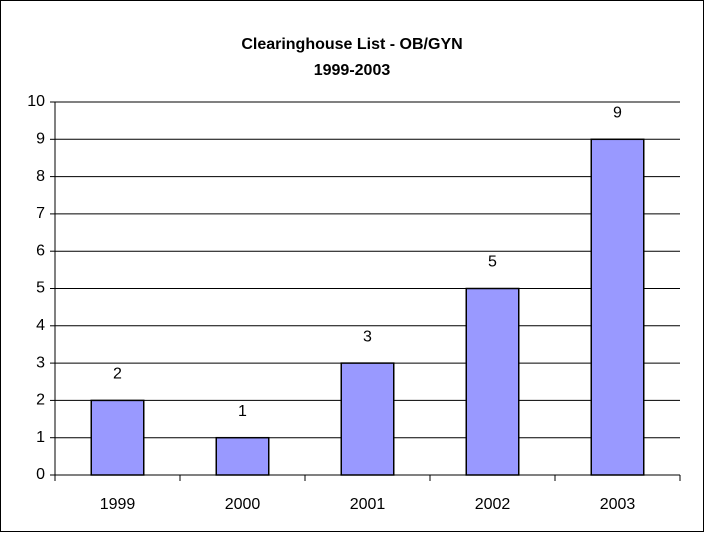  What do you see at coordinates (40, 362) in the screenshot?
I see `y-tick-label: 3` at bounding box center [40, 362].